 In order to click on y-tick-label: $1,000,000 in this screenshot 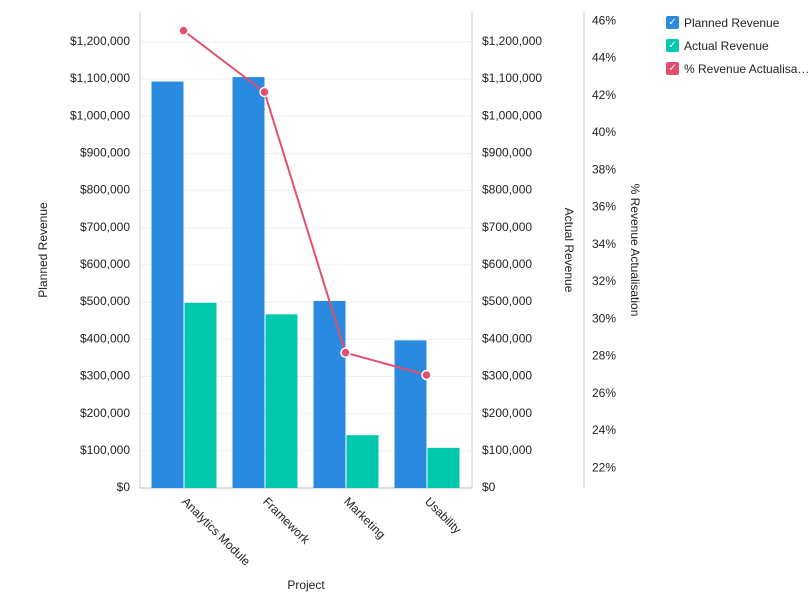, I will do `click(100, 115)`.